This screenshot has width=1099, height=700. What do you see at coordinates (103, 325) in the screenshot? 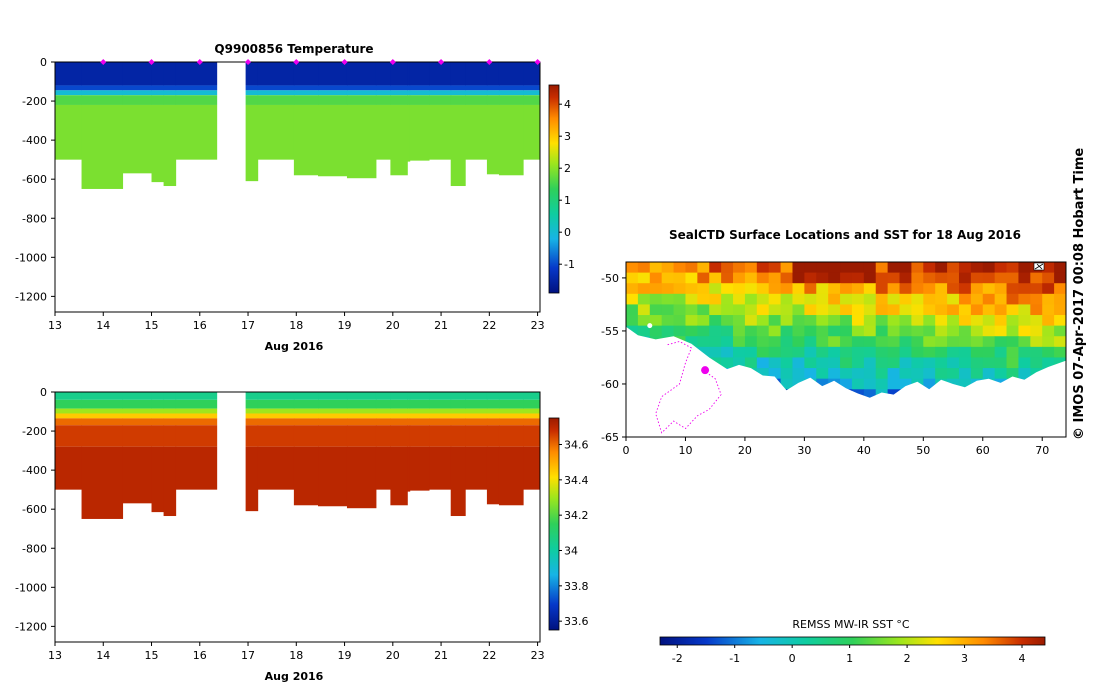
I see `x-tick-label: 14` at bounding box center [103, 325].